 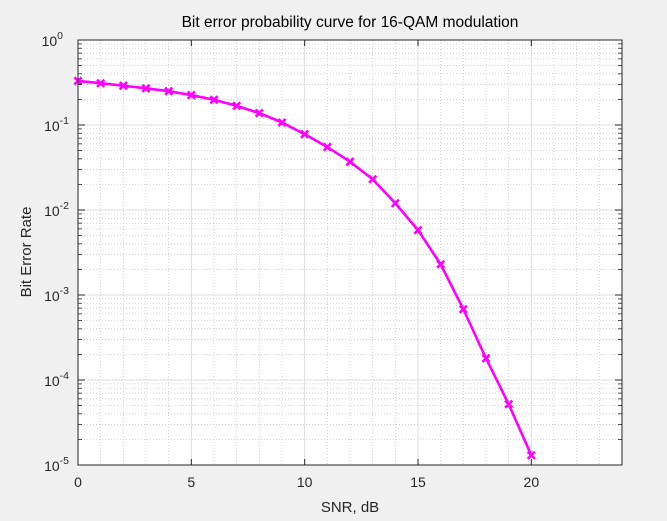 I want to click on y-tick-label: 10⁰, so click(x=53, y=39).